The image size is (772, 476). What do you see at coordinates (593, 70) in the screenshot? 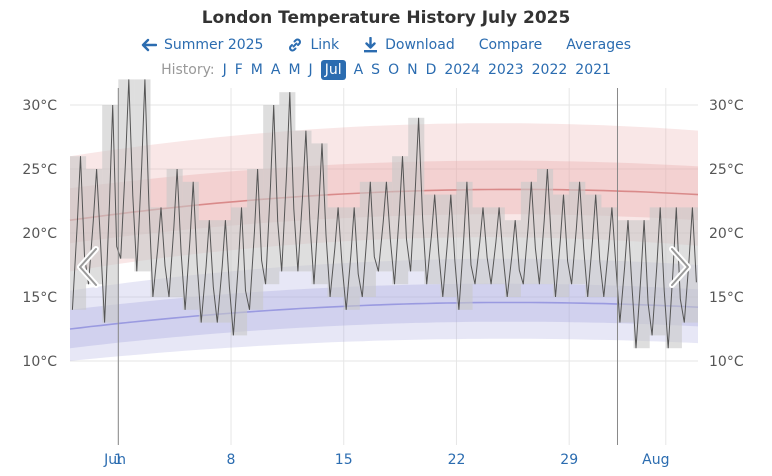
I see `history-year-2021: 2021` at bounding box center [593, 70].